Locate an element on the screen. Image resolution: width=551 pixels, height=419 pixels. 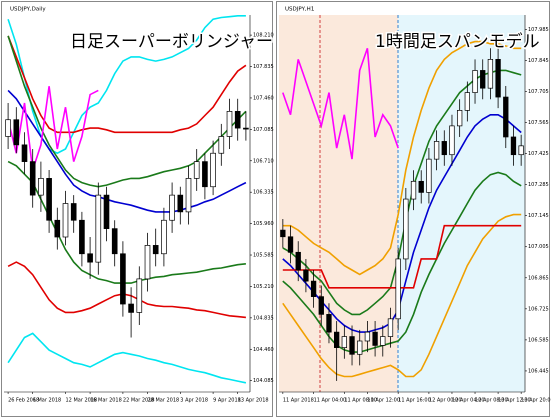
x-tick-label: 12 Apr 00:00 is located at coordinates (445, 401).